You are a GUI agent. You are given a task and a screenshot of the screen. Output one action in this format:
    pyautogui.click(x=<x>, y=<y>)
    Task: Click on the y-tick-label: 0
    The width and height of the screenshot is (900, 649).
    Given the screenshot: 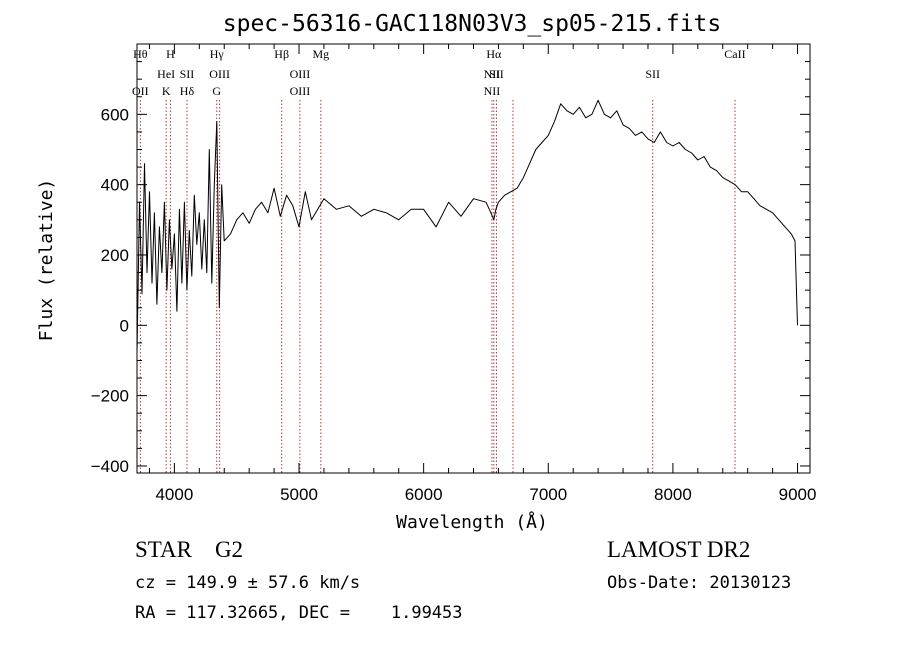 What is the action you would take?
    pyautogui.click(x=124, y=325)
    